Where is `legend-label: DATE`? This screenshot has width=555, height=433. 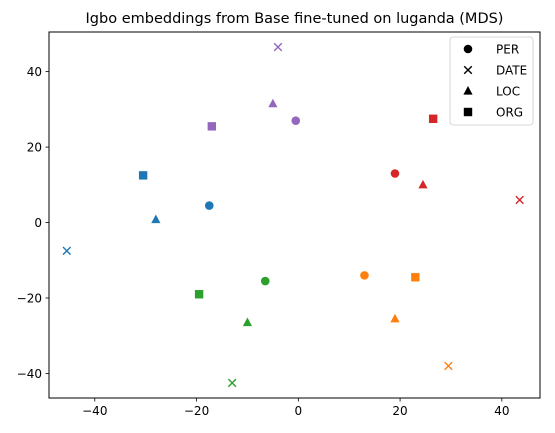
legend-label: DATE is located at coordinates (511, 70).